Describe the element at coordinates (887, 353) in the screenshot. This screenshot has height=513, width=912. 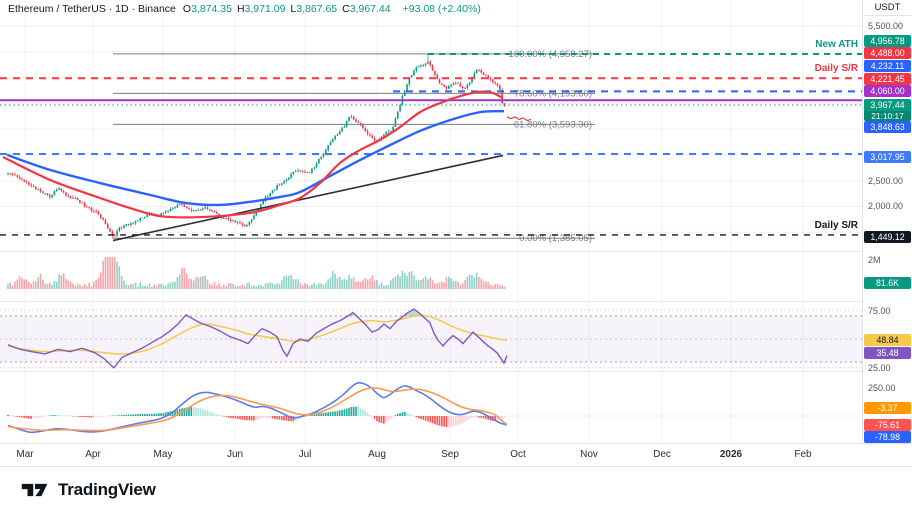
I see `price-label: 35.48` at that location.